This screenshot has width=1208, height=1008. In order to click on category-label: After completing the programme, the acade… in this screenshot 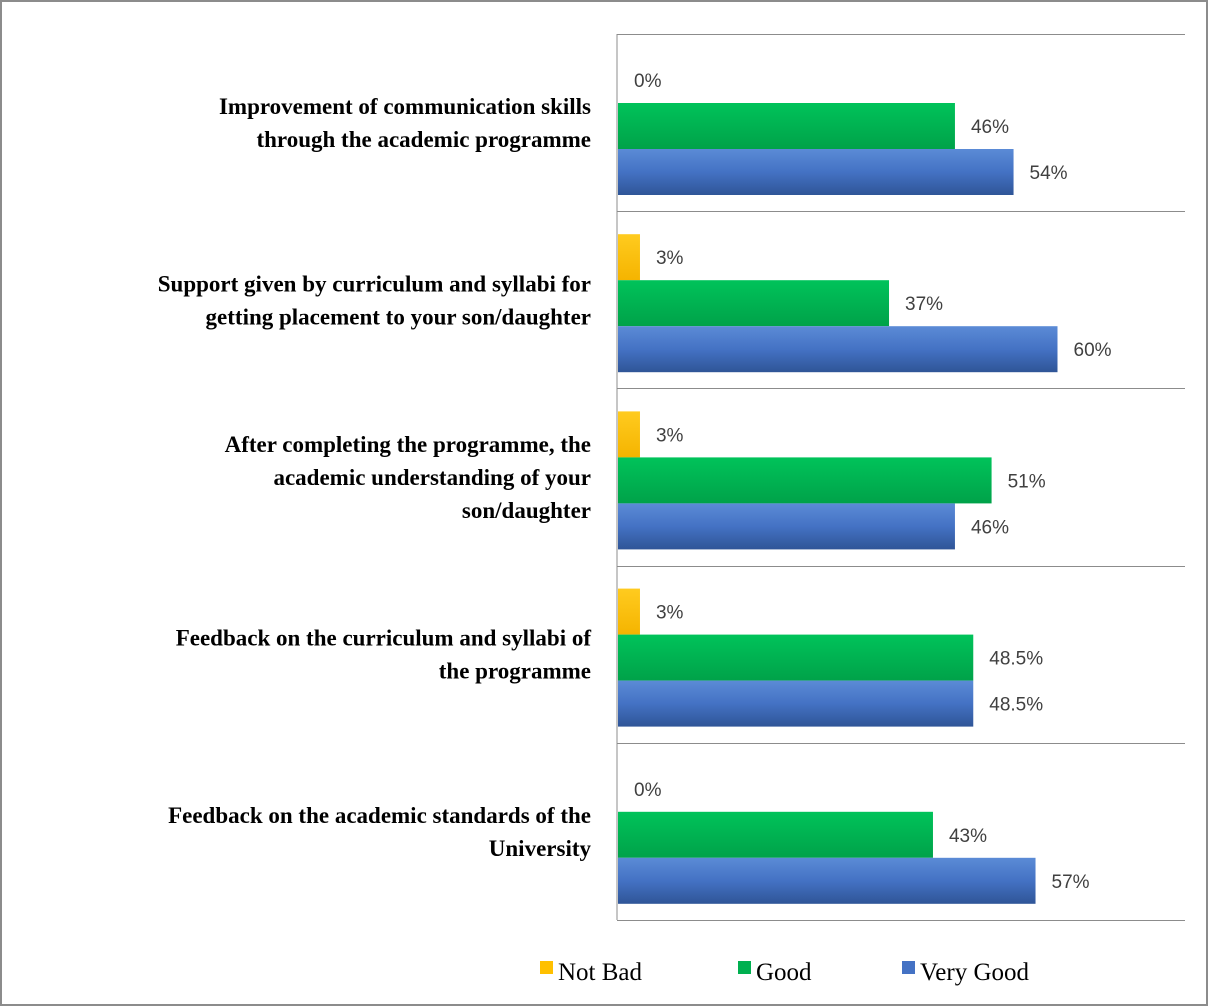, I will do `click(408, 477)`.